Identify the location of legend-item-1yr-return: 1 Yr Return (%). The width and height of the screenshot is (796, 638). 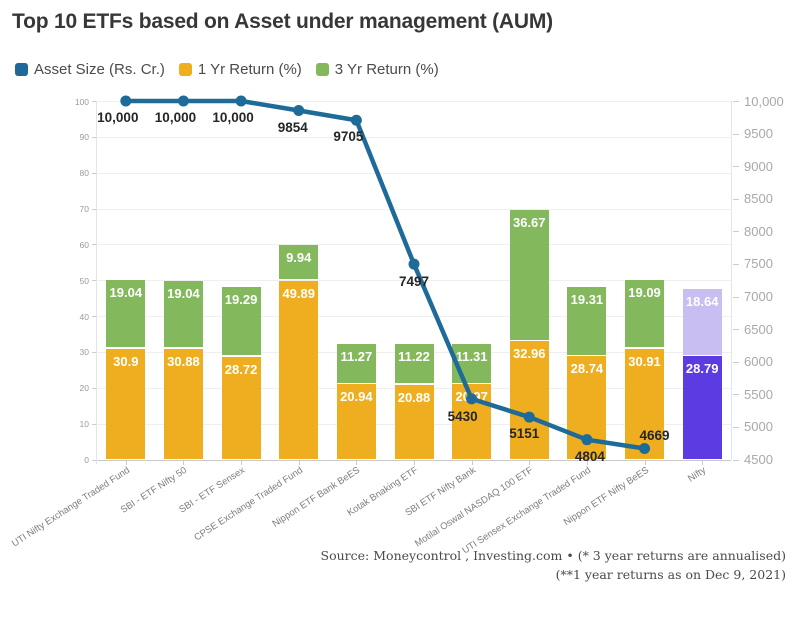
(240, 69).